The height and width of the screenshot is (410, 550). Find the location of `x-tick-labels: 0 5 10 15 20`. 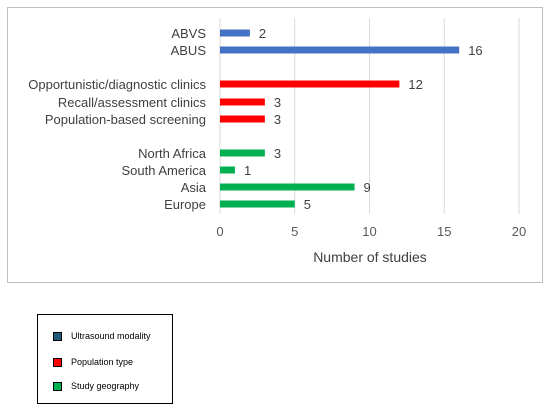

x-tick-labels: 0 5 10 15 20 is located at coordinates (371, 231).